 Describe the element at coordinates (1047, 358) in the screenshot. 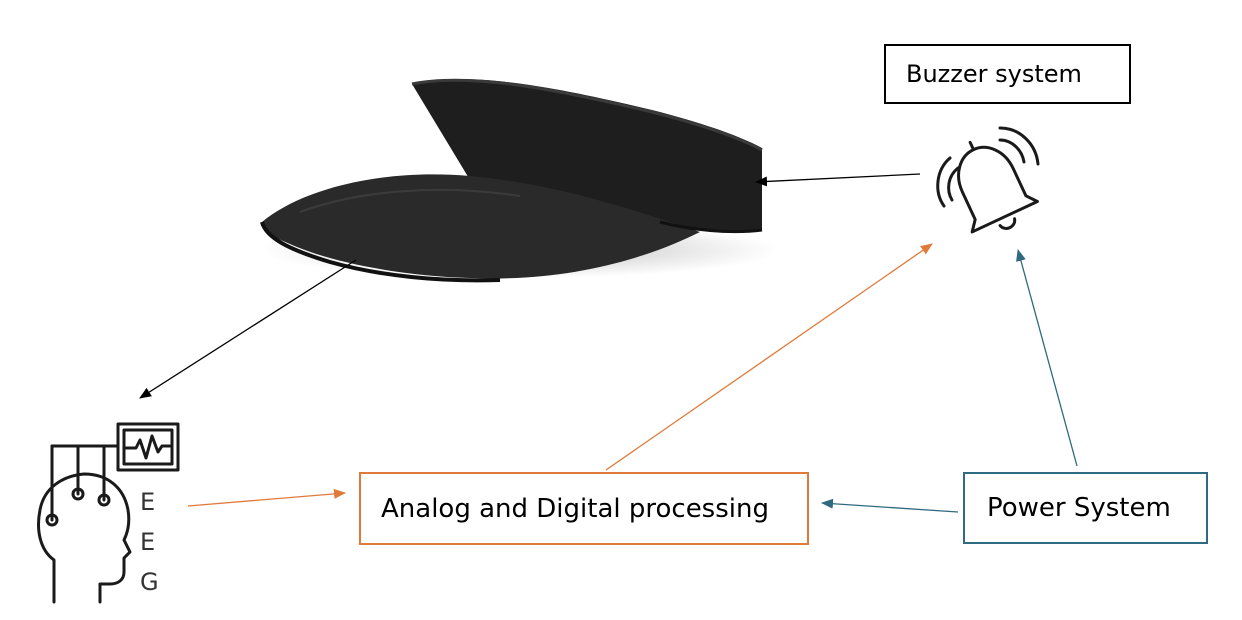

I see `arrow-power-to-buzzer` at that location.